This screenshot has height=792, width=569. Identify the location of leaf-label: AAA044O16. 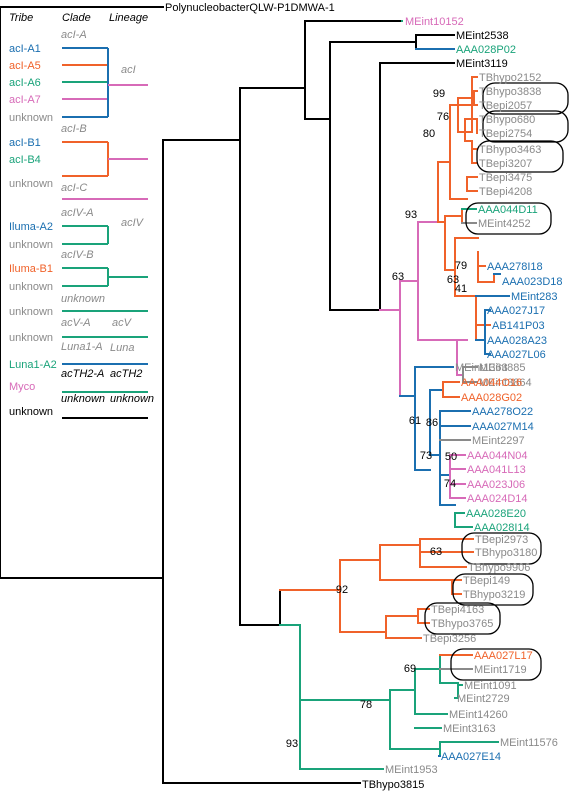
(491, 383).